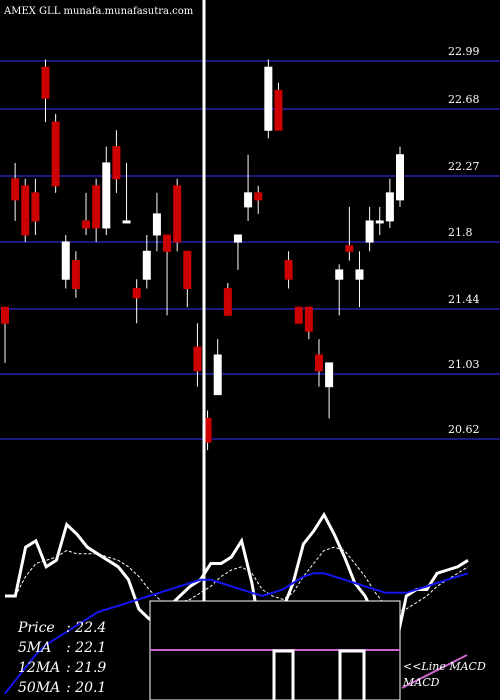 The height and width of the screenshot is (700, 500). I want to click on price-level-label: 22.99, so click(464, 51).